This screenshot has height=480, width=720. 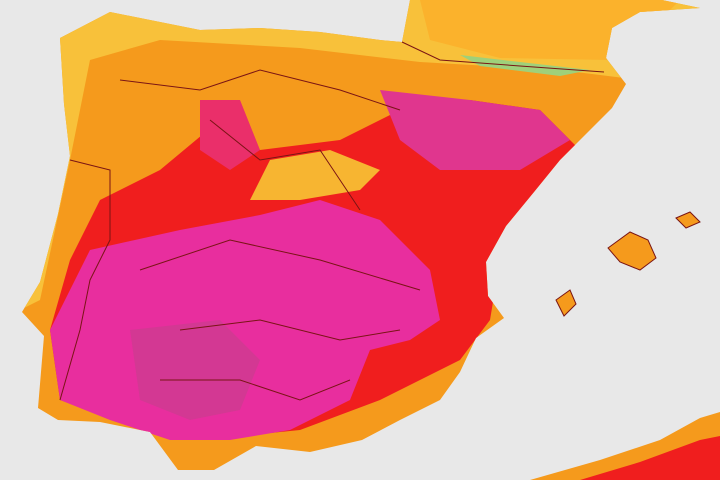 What do you see at coordinates (195, 370) in the screenshot?
I see `extreme-core` at bounding box center [195, 370].